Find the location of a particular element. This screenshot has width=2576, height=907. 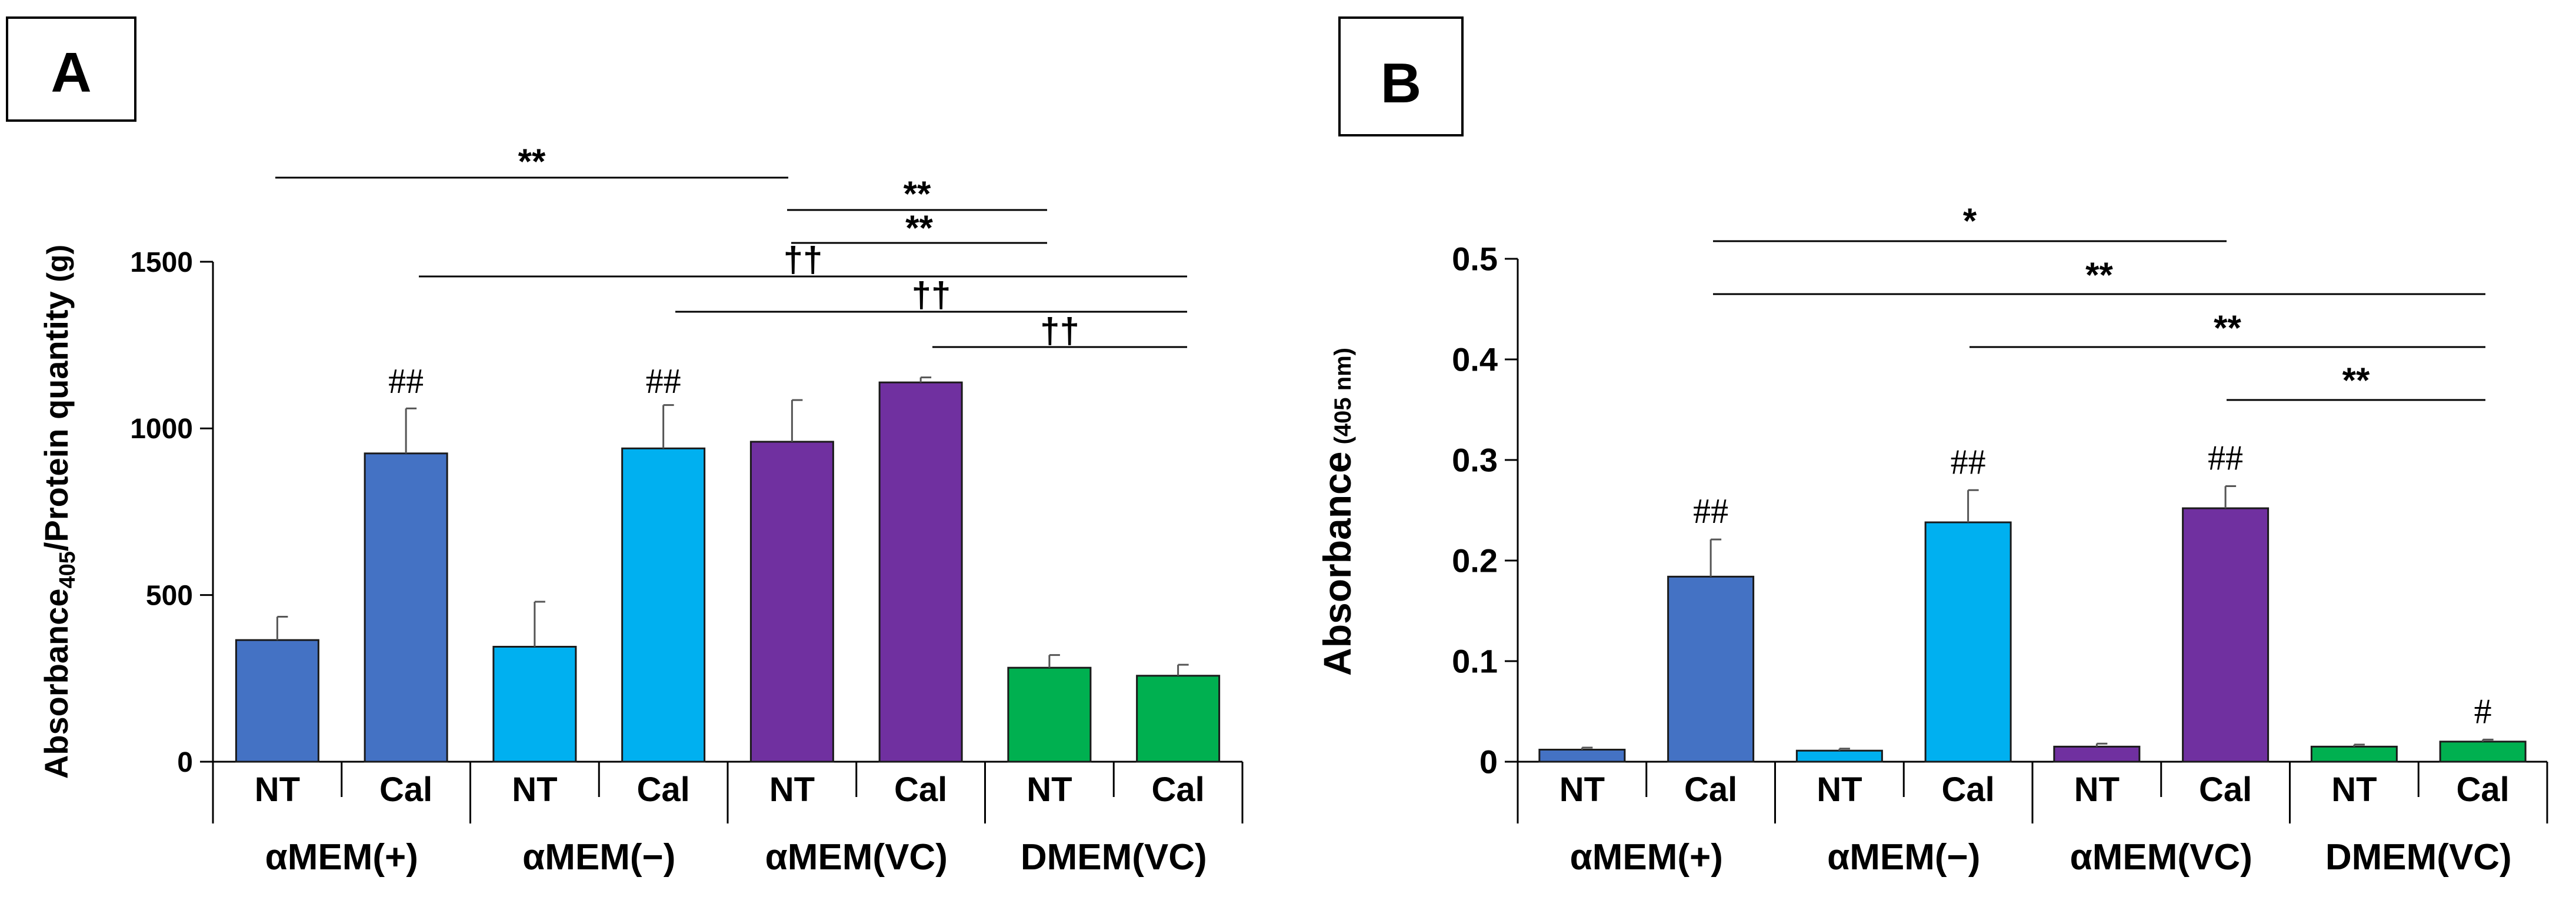

y-tick-label: 0.4 is located at coordinates (1475, 360).